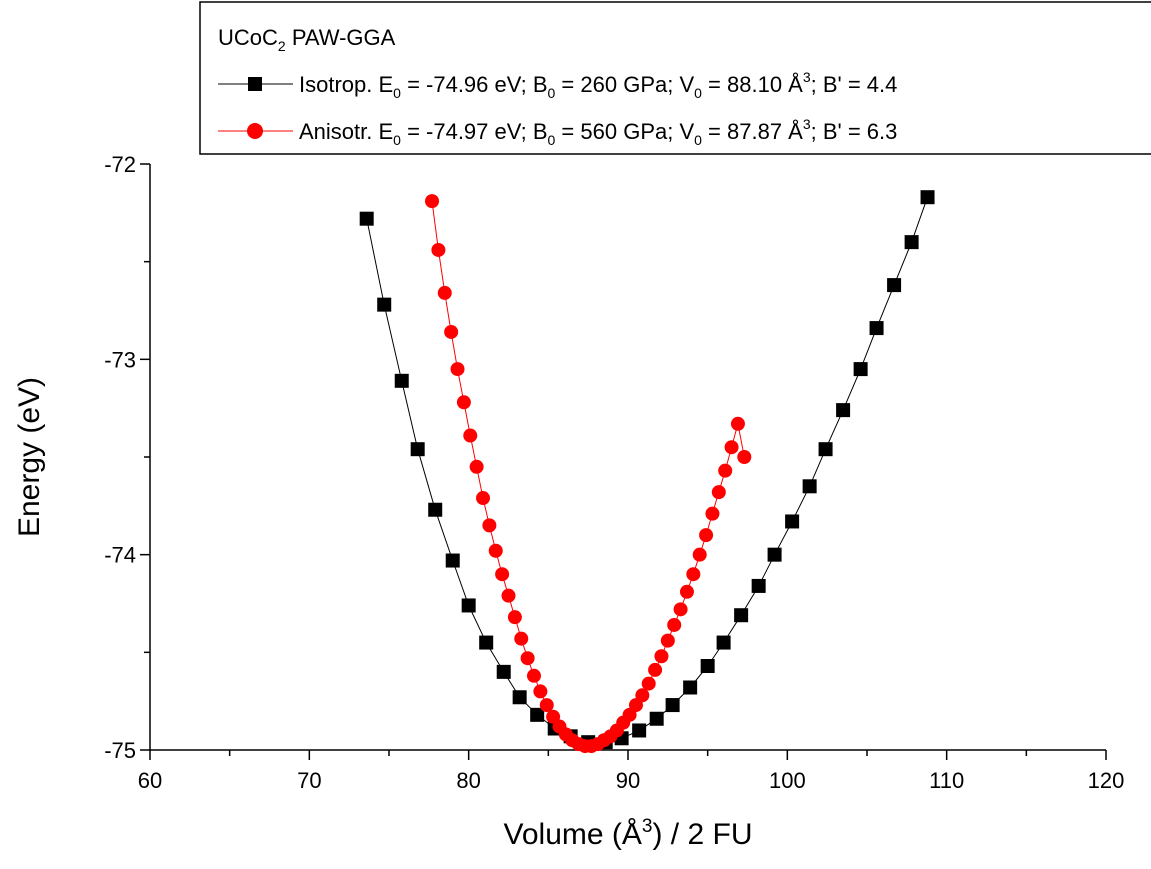 The width and height of the screenshot is (1151, 869). Describe the element at coordinates (127, 457) in the screenshot. I see `y-ticks: -75 -74 -73 -72` at that location.